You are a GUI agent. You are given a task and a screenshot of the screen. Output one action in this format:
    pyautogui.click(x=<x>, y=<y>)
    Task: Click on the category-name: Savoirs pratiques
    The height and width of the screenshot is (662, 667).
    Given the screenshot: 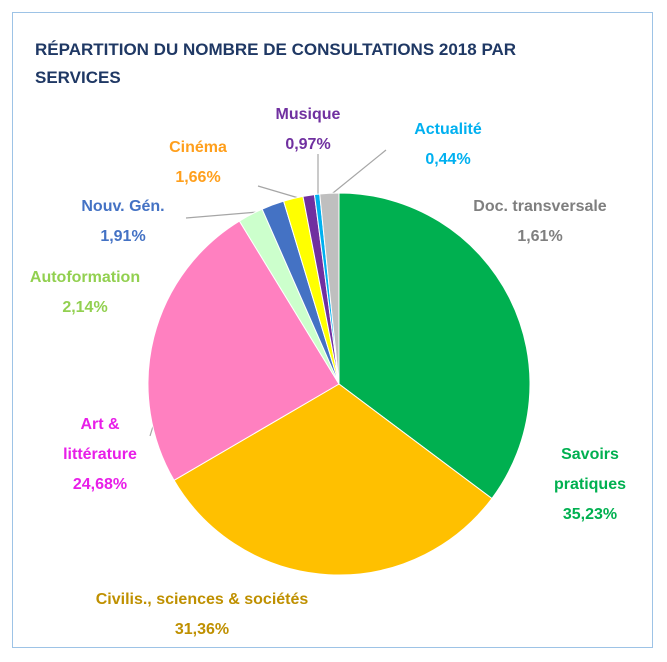 What is the action you would take?
    pyautogui.click(x=589, y=469)
    